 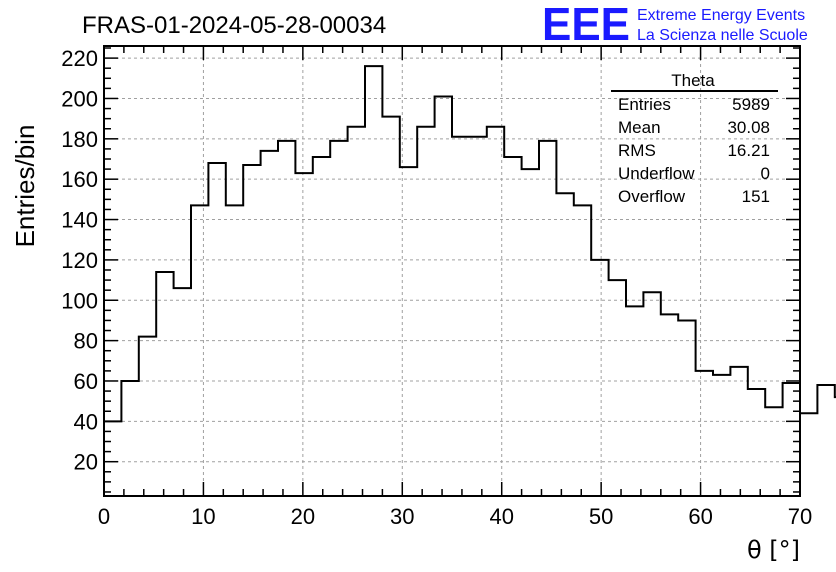 What do you see at coordinates (501, 516) in the screenshot?
I see `x-tick-label: 40` at bounding box center [501, 516].